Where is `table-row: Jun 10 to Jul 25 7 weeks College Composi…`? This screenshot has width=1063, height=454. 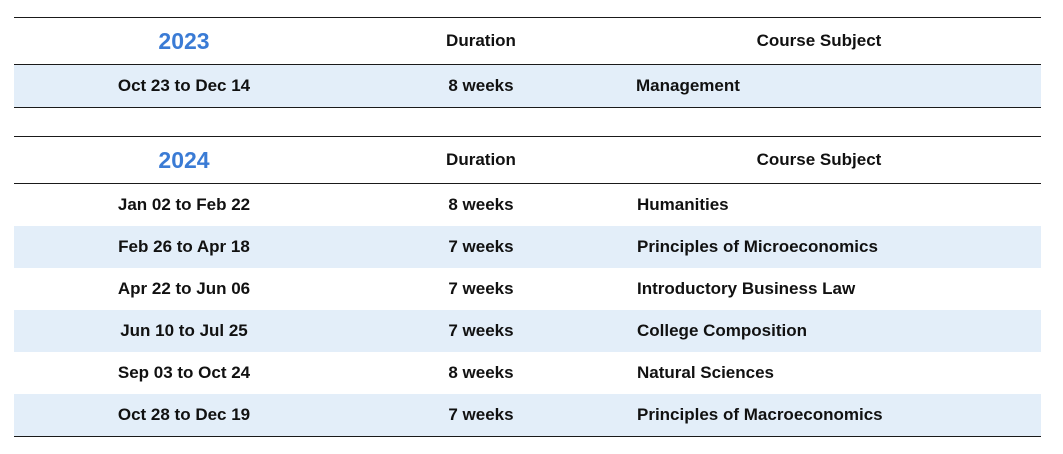
table-row: Jun 10 to Jul 25 7 weeks College Composi… is located at coordinates (527, 331).